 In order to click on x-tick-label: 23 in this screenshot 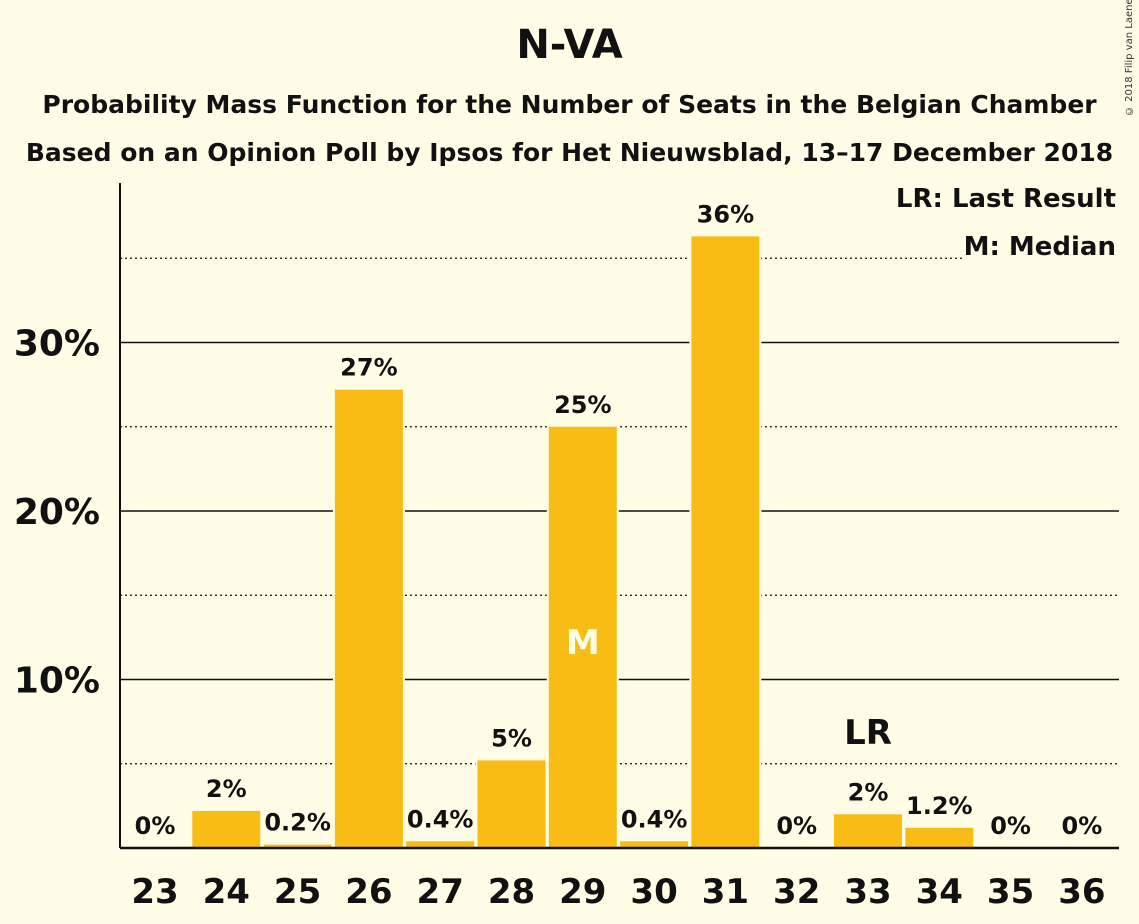, I will do `click(154, 892)`.